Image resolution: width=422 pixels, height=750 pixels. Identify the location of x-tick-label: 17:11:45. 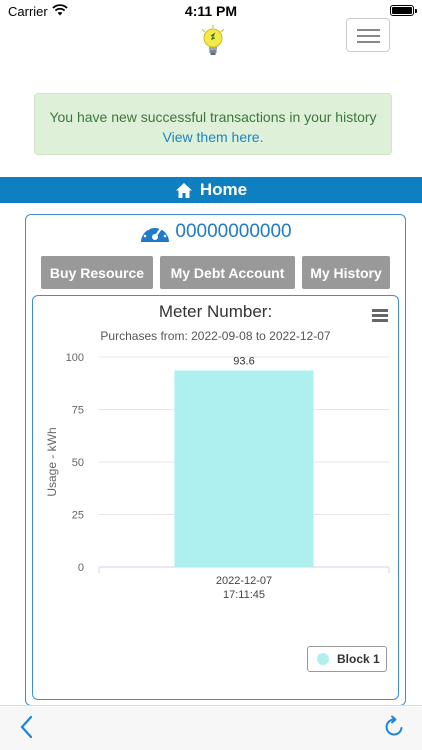
(244, 595).